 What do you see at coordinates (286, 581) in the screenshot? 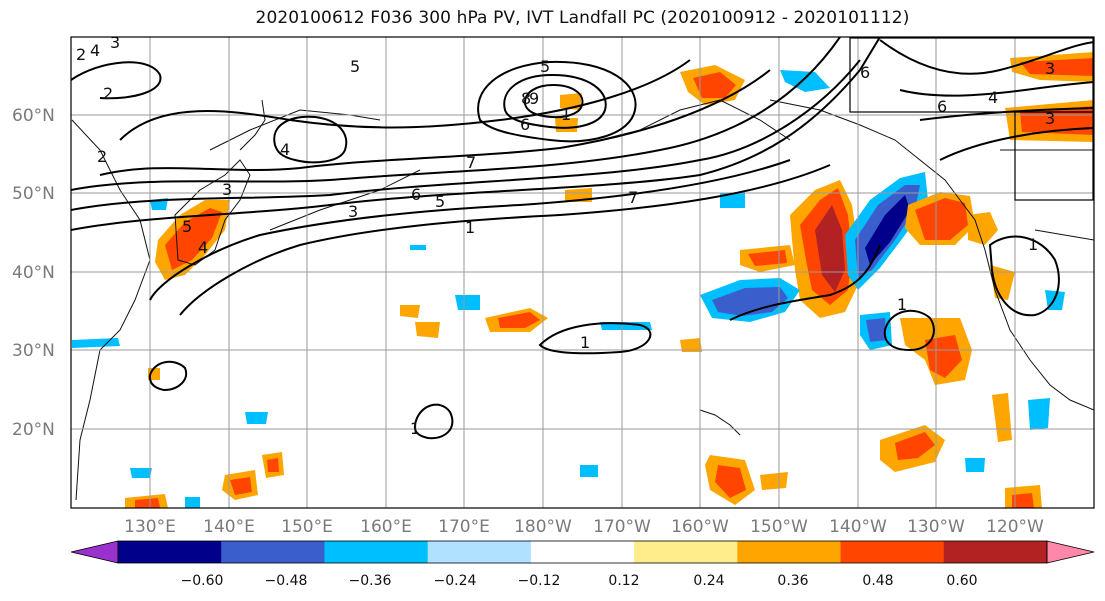
I see `colorbar-tick-label: −0.48` at bounding box center [286, 581].